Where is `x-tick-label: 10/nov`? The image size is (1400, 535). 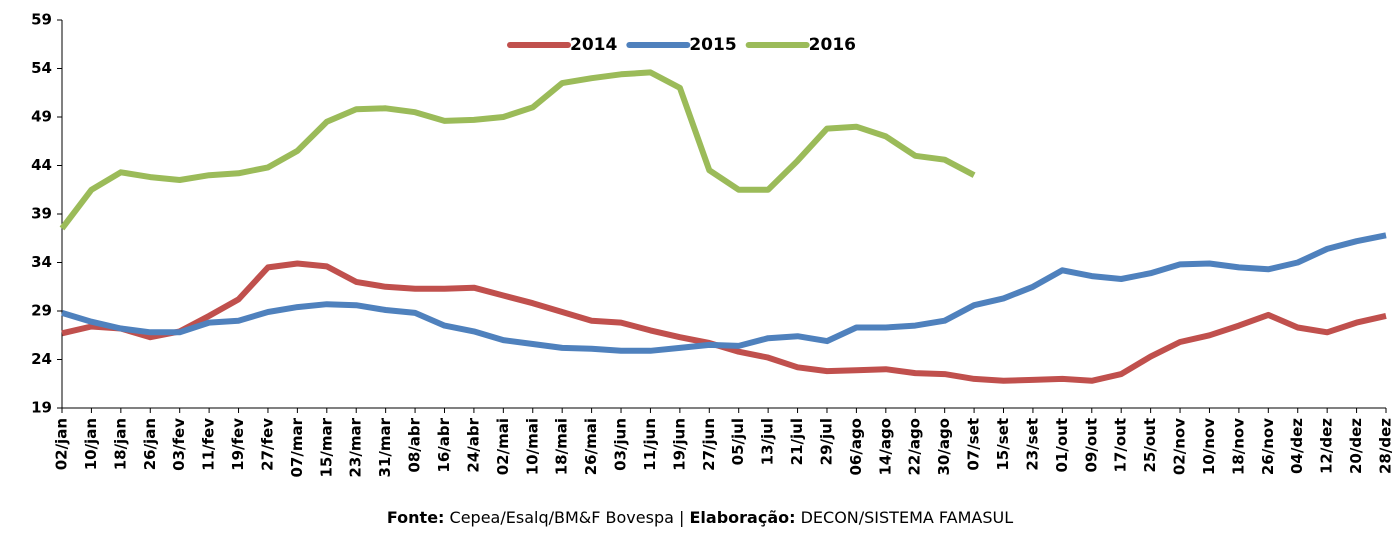
x-tick-label: 10/nov is located at coordinates (1209, 446).